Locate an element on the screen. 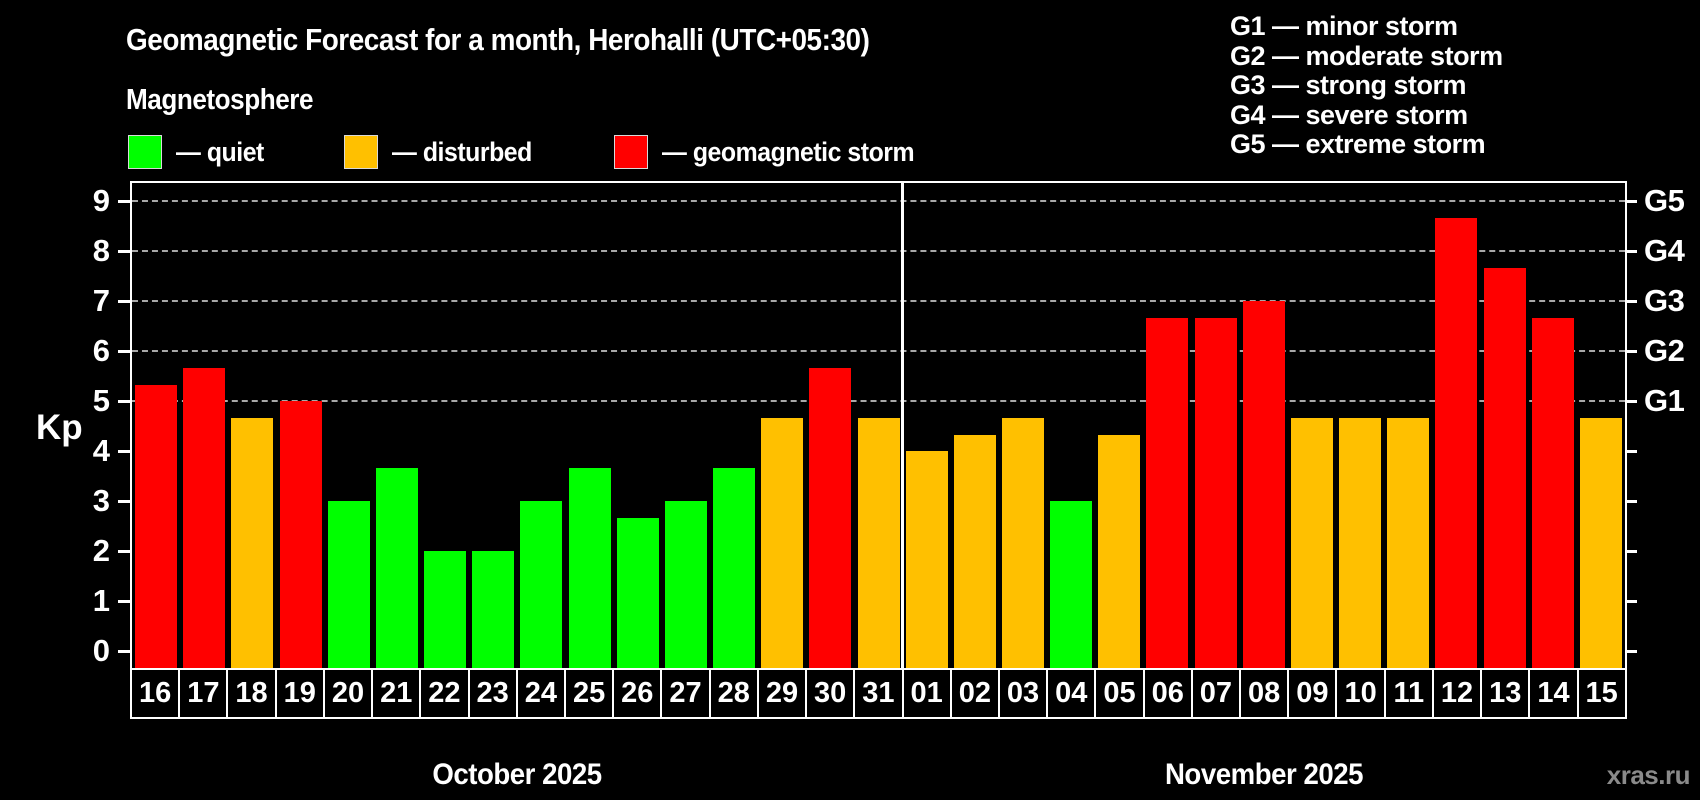 The height and width of the screenshot is (800, 1700). day-cell-10: 10 is located at coordinates (1359, 693).